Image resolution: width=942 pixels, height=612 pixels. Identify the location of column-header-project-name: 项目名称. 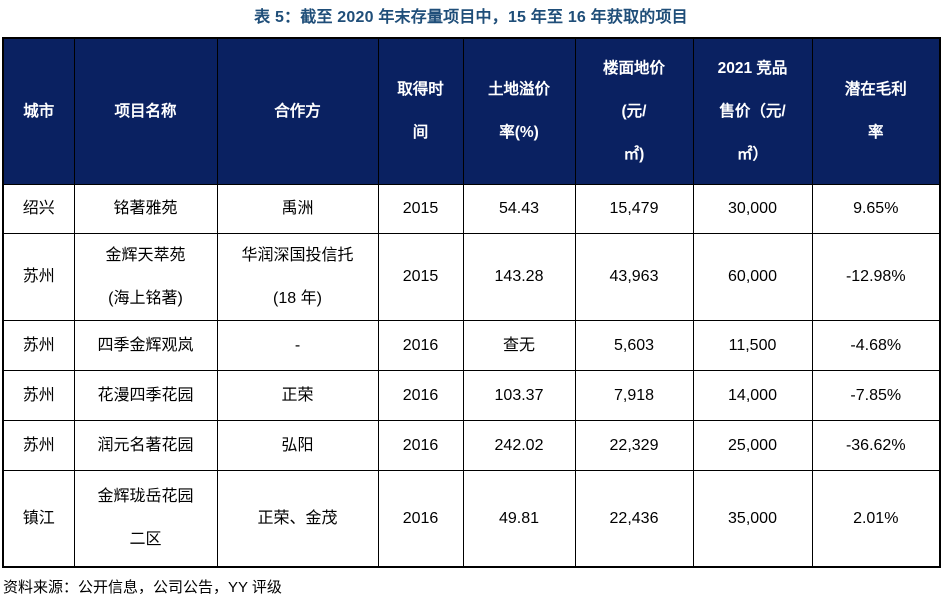
(145, 111).